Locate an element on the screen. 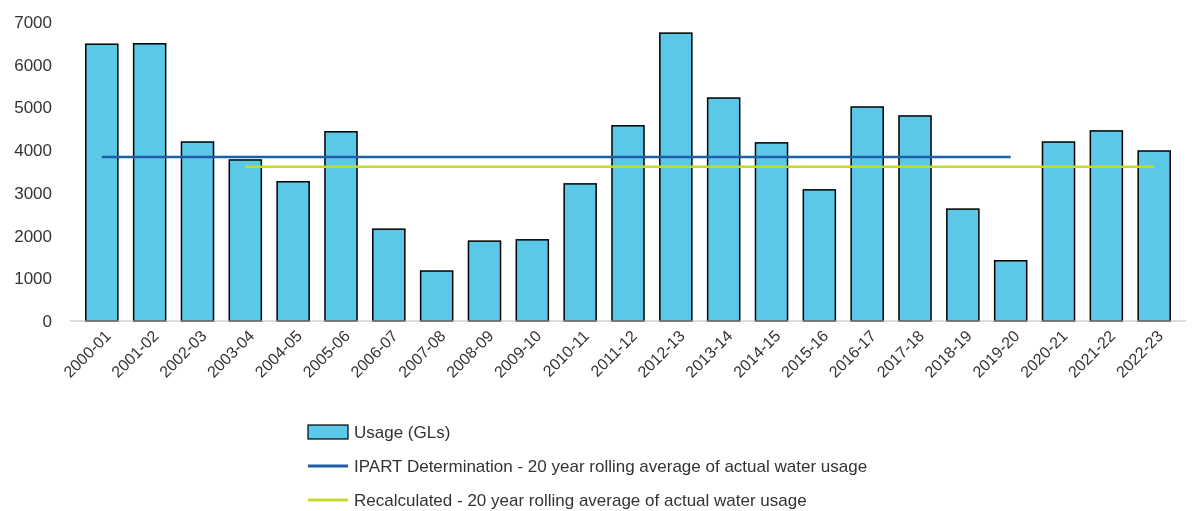  y-tick-label: 4000 is located at coordinates (33, 151).